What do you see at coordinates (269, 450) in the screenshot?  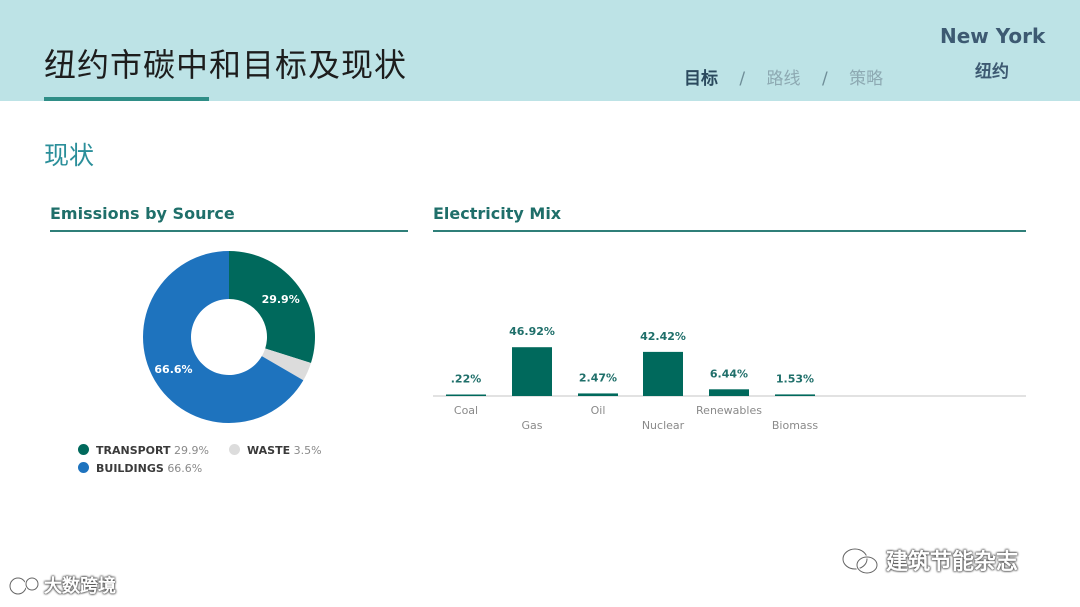 I see `legend-name: WASTE` at bounding box center [269, 450].